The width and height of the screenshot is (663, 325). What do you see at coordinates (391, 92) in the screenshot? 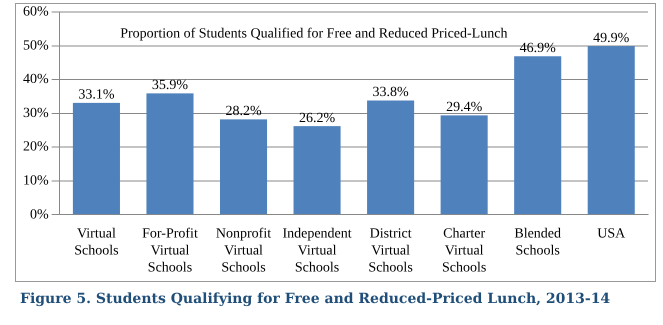
I see `data-label: 33.8%` at bounding box center [391, 92].